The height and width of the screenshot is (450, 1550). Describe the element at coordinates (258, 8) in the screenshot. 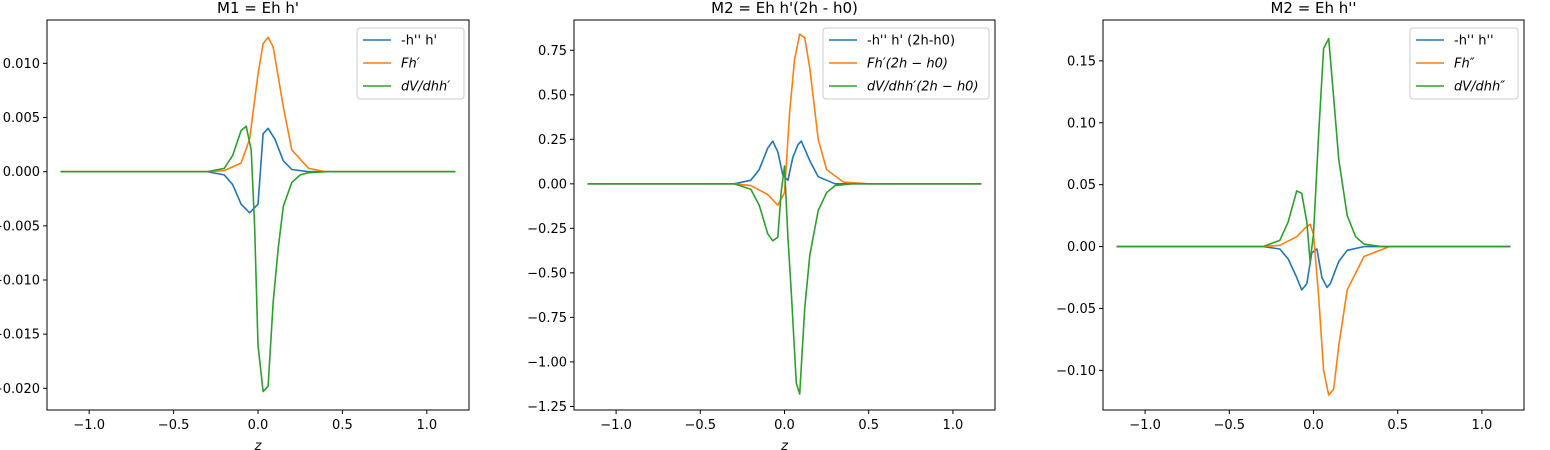

I see `chart-title: M1 = Eh h'` at that location.